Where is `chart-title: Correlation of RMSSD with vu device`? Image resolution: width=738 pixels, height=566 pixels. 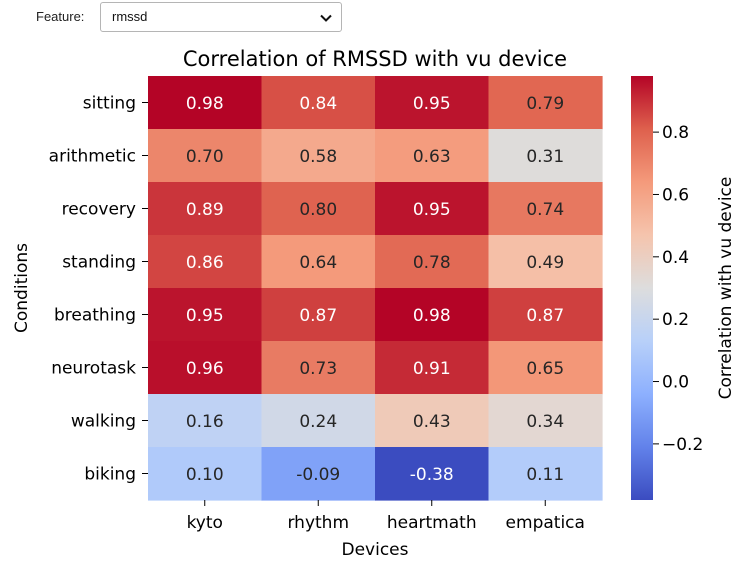
chart-title: Correlation of RMSSD with vu device is located at coordinates (375, 59).